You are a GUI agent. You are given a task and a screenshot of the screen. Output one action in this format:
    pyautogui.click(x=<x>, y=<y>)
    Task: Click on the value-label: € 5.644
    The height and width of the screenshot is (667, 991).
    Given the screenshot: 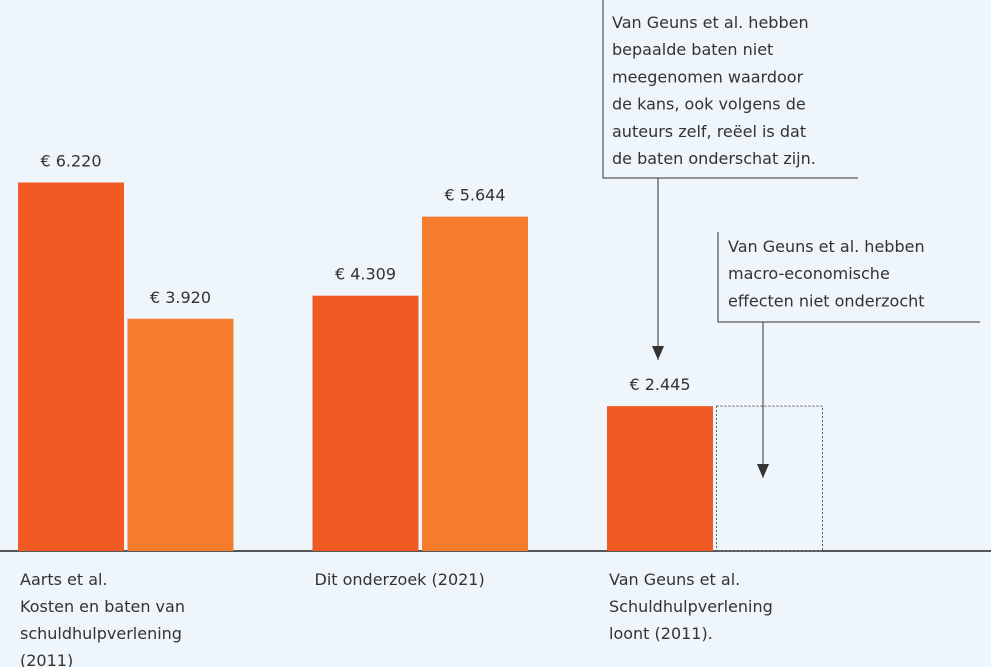 What is the action you would take?
    pyautogui.click(x=474, y=195)
    